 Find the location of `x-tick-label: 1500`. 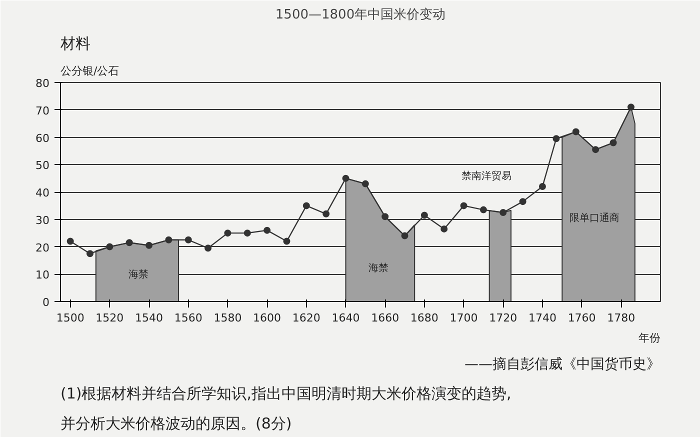

x-tick-label: 1500 is located at coordinates (70, 318).